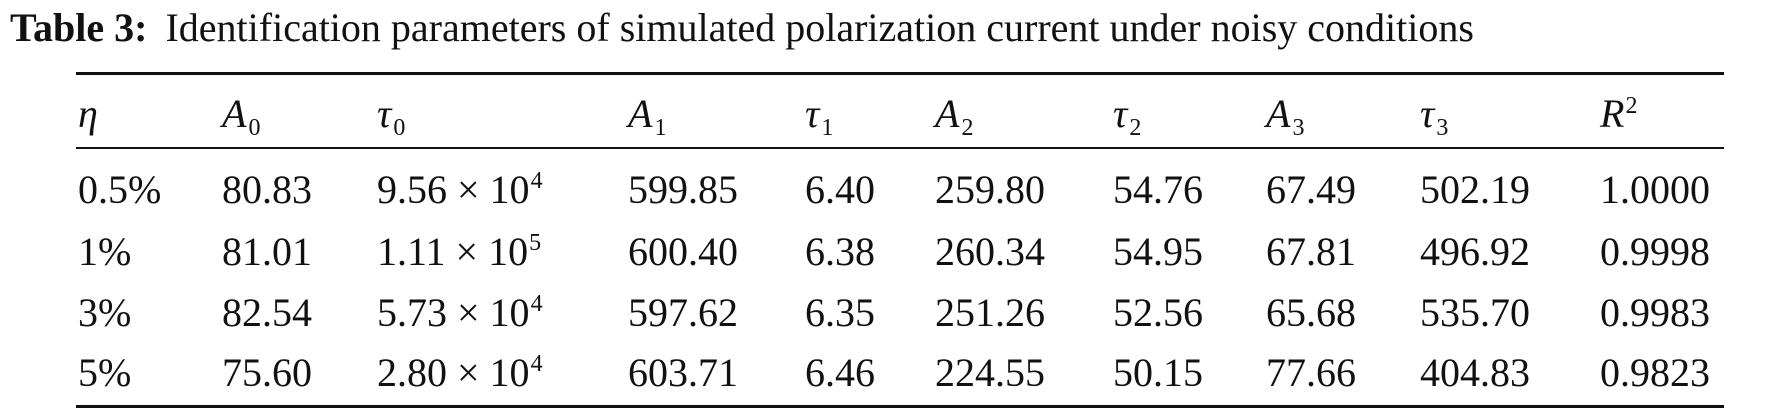 The height and width of the screenshot is (412, 1783). Describe the element at coordinates (1475, 312) in the screenshot. I see `cell-tau3: 535.70` at that location.